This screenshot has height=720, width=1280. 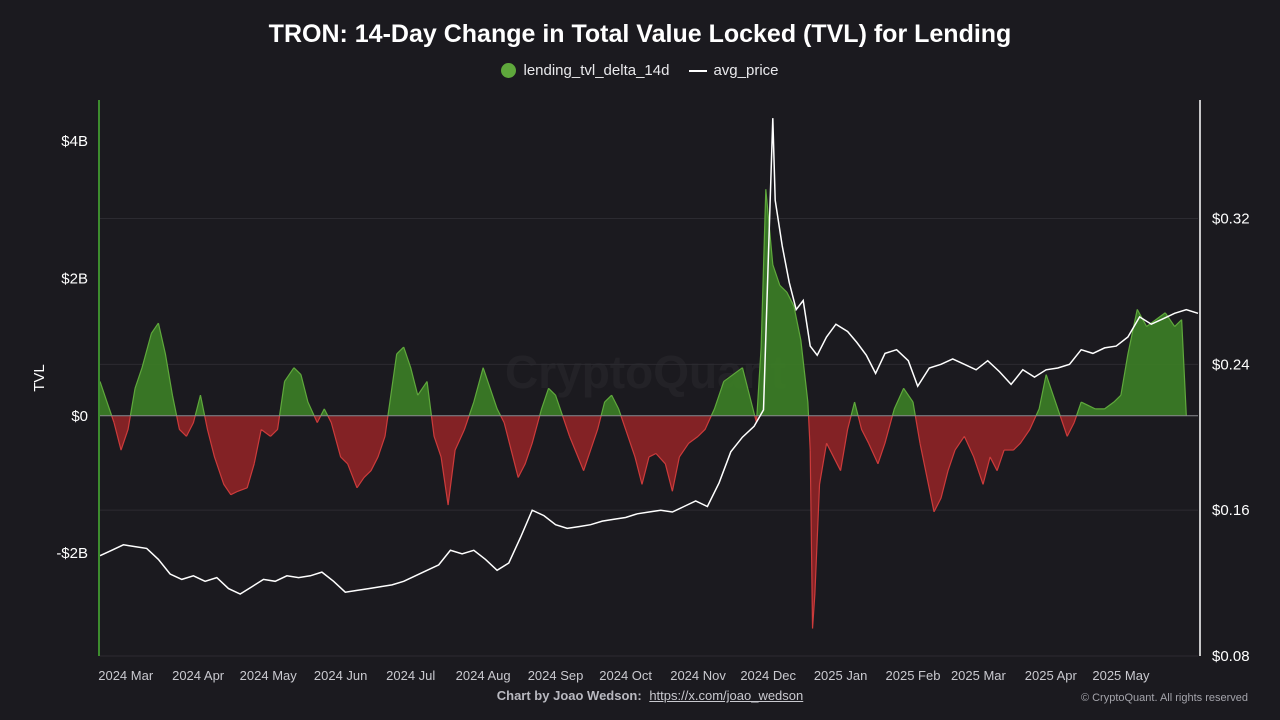 I want to click on x-tick-label: 2024 Jun, so click(x=341, y=675).